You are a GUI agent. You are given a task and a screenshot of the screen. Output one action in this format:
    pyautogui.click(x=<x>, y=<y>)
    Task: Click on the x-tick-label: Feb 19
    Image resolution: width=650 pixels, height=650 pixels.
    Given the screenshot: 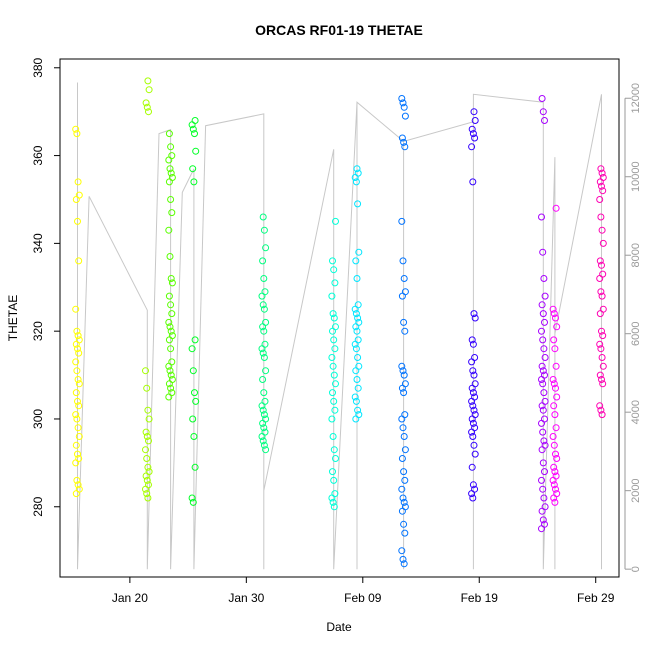 What is the action you would take?
    pyautogui.click(x=480, y=598)
    